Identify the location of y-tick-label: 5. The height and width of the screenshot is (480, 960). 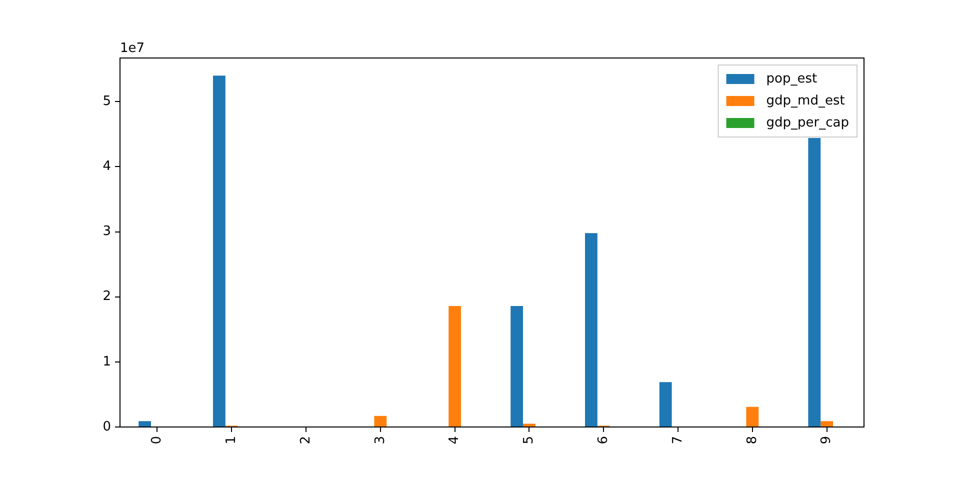
(106, 101).